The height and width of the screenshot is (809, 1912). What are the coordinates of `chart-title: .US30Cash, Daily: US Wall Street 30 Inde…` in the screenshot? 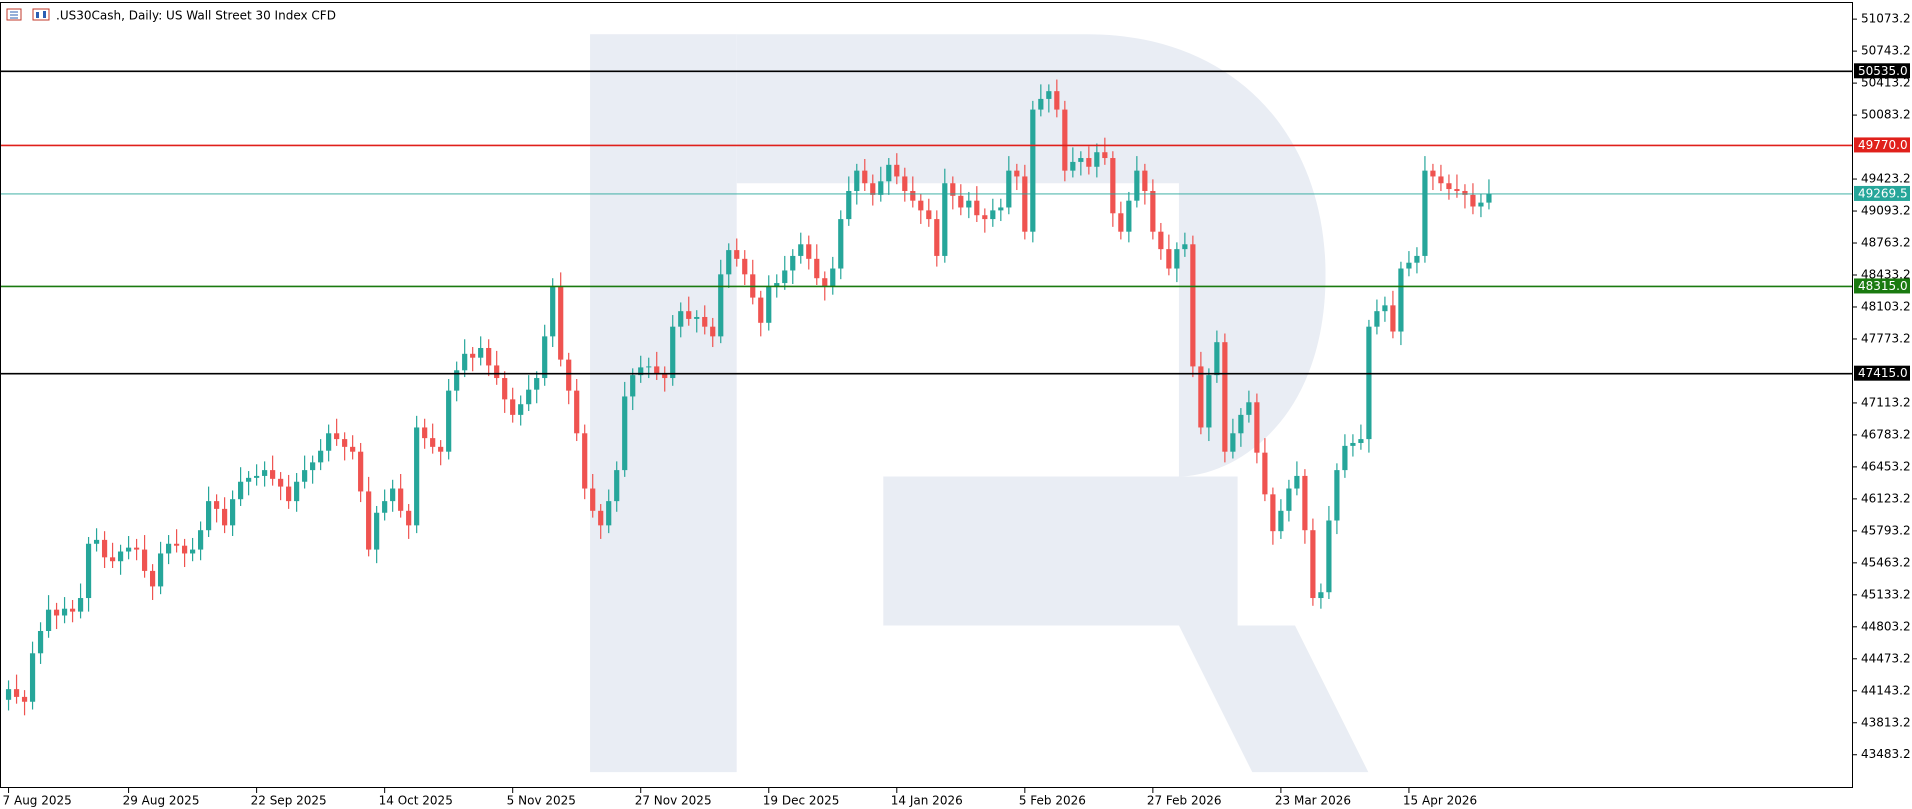 It's located at (196, 16).